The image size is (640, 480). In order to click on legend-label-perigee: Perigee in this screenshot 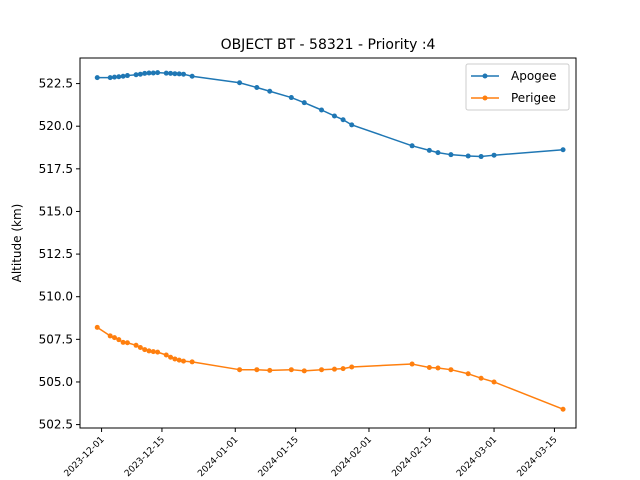, I will do `click(533, 98)`.